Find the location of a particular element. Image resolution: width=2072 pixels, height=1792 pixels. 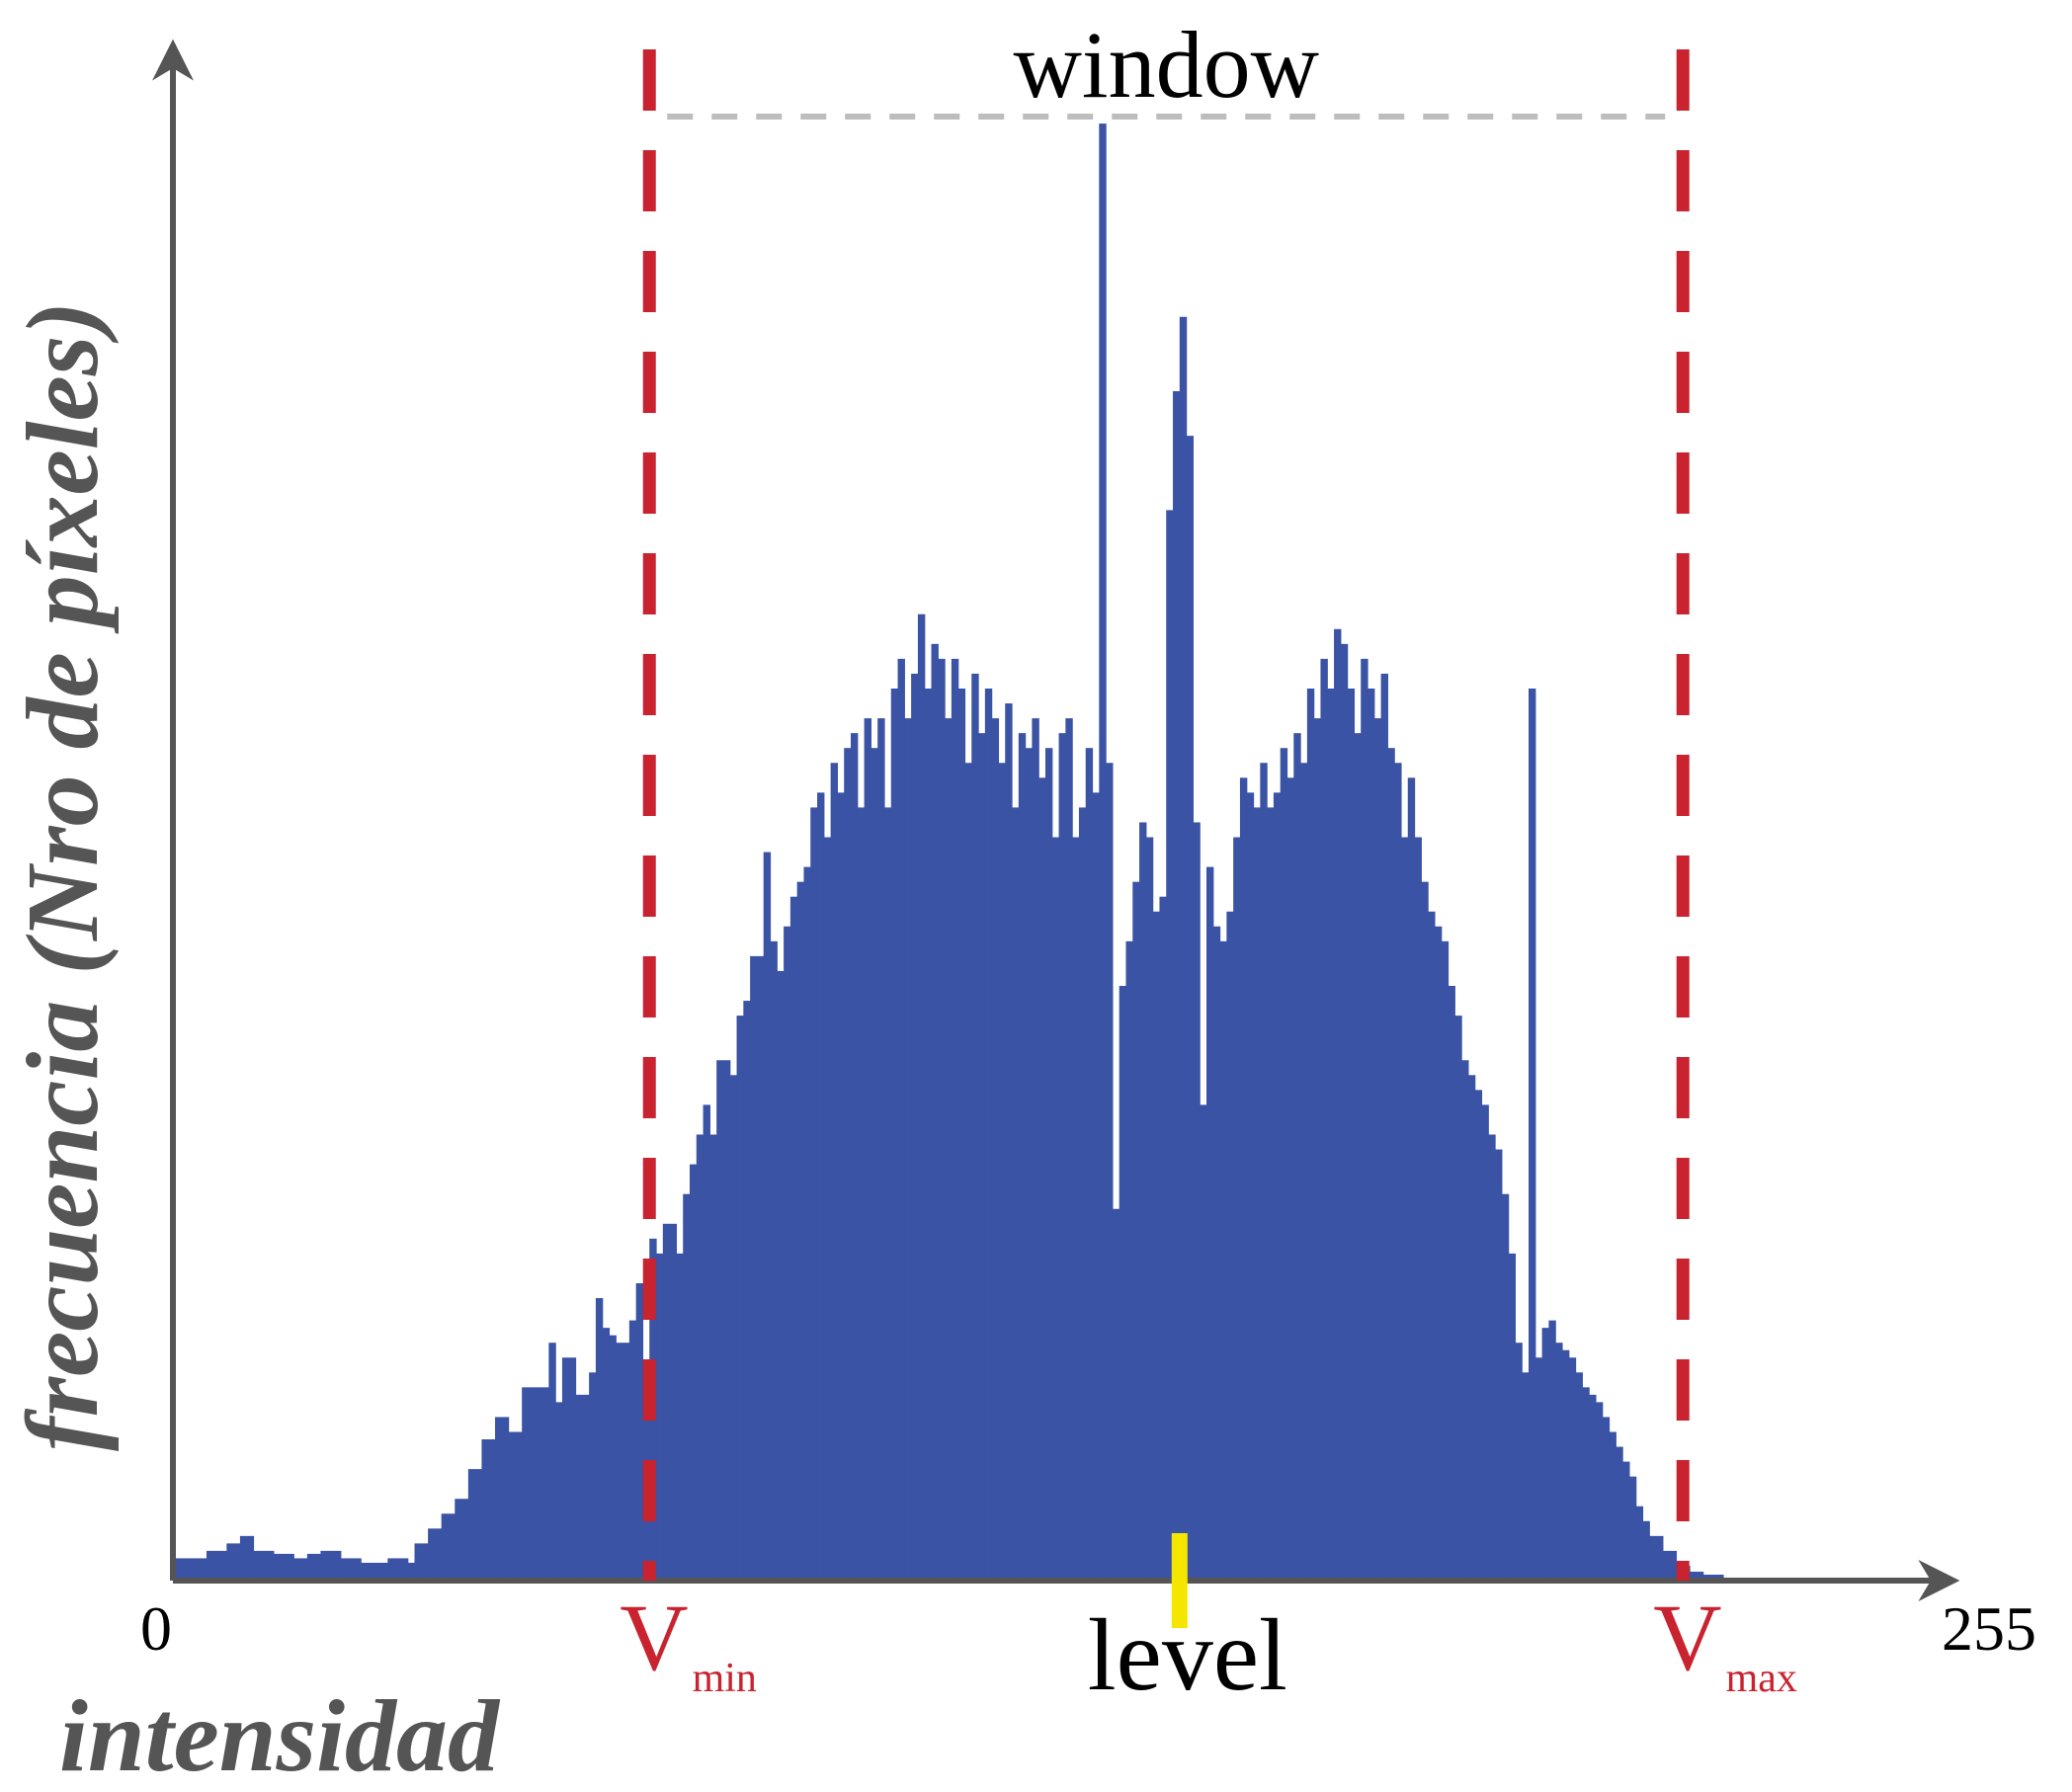

vmin-label-subscript: min is located at coordinates (725, 1678).